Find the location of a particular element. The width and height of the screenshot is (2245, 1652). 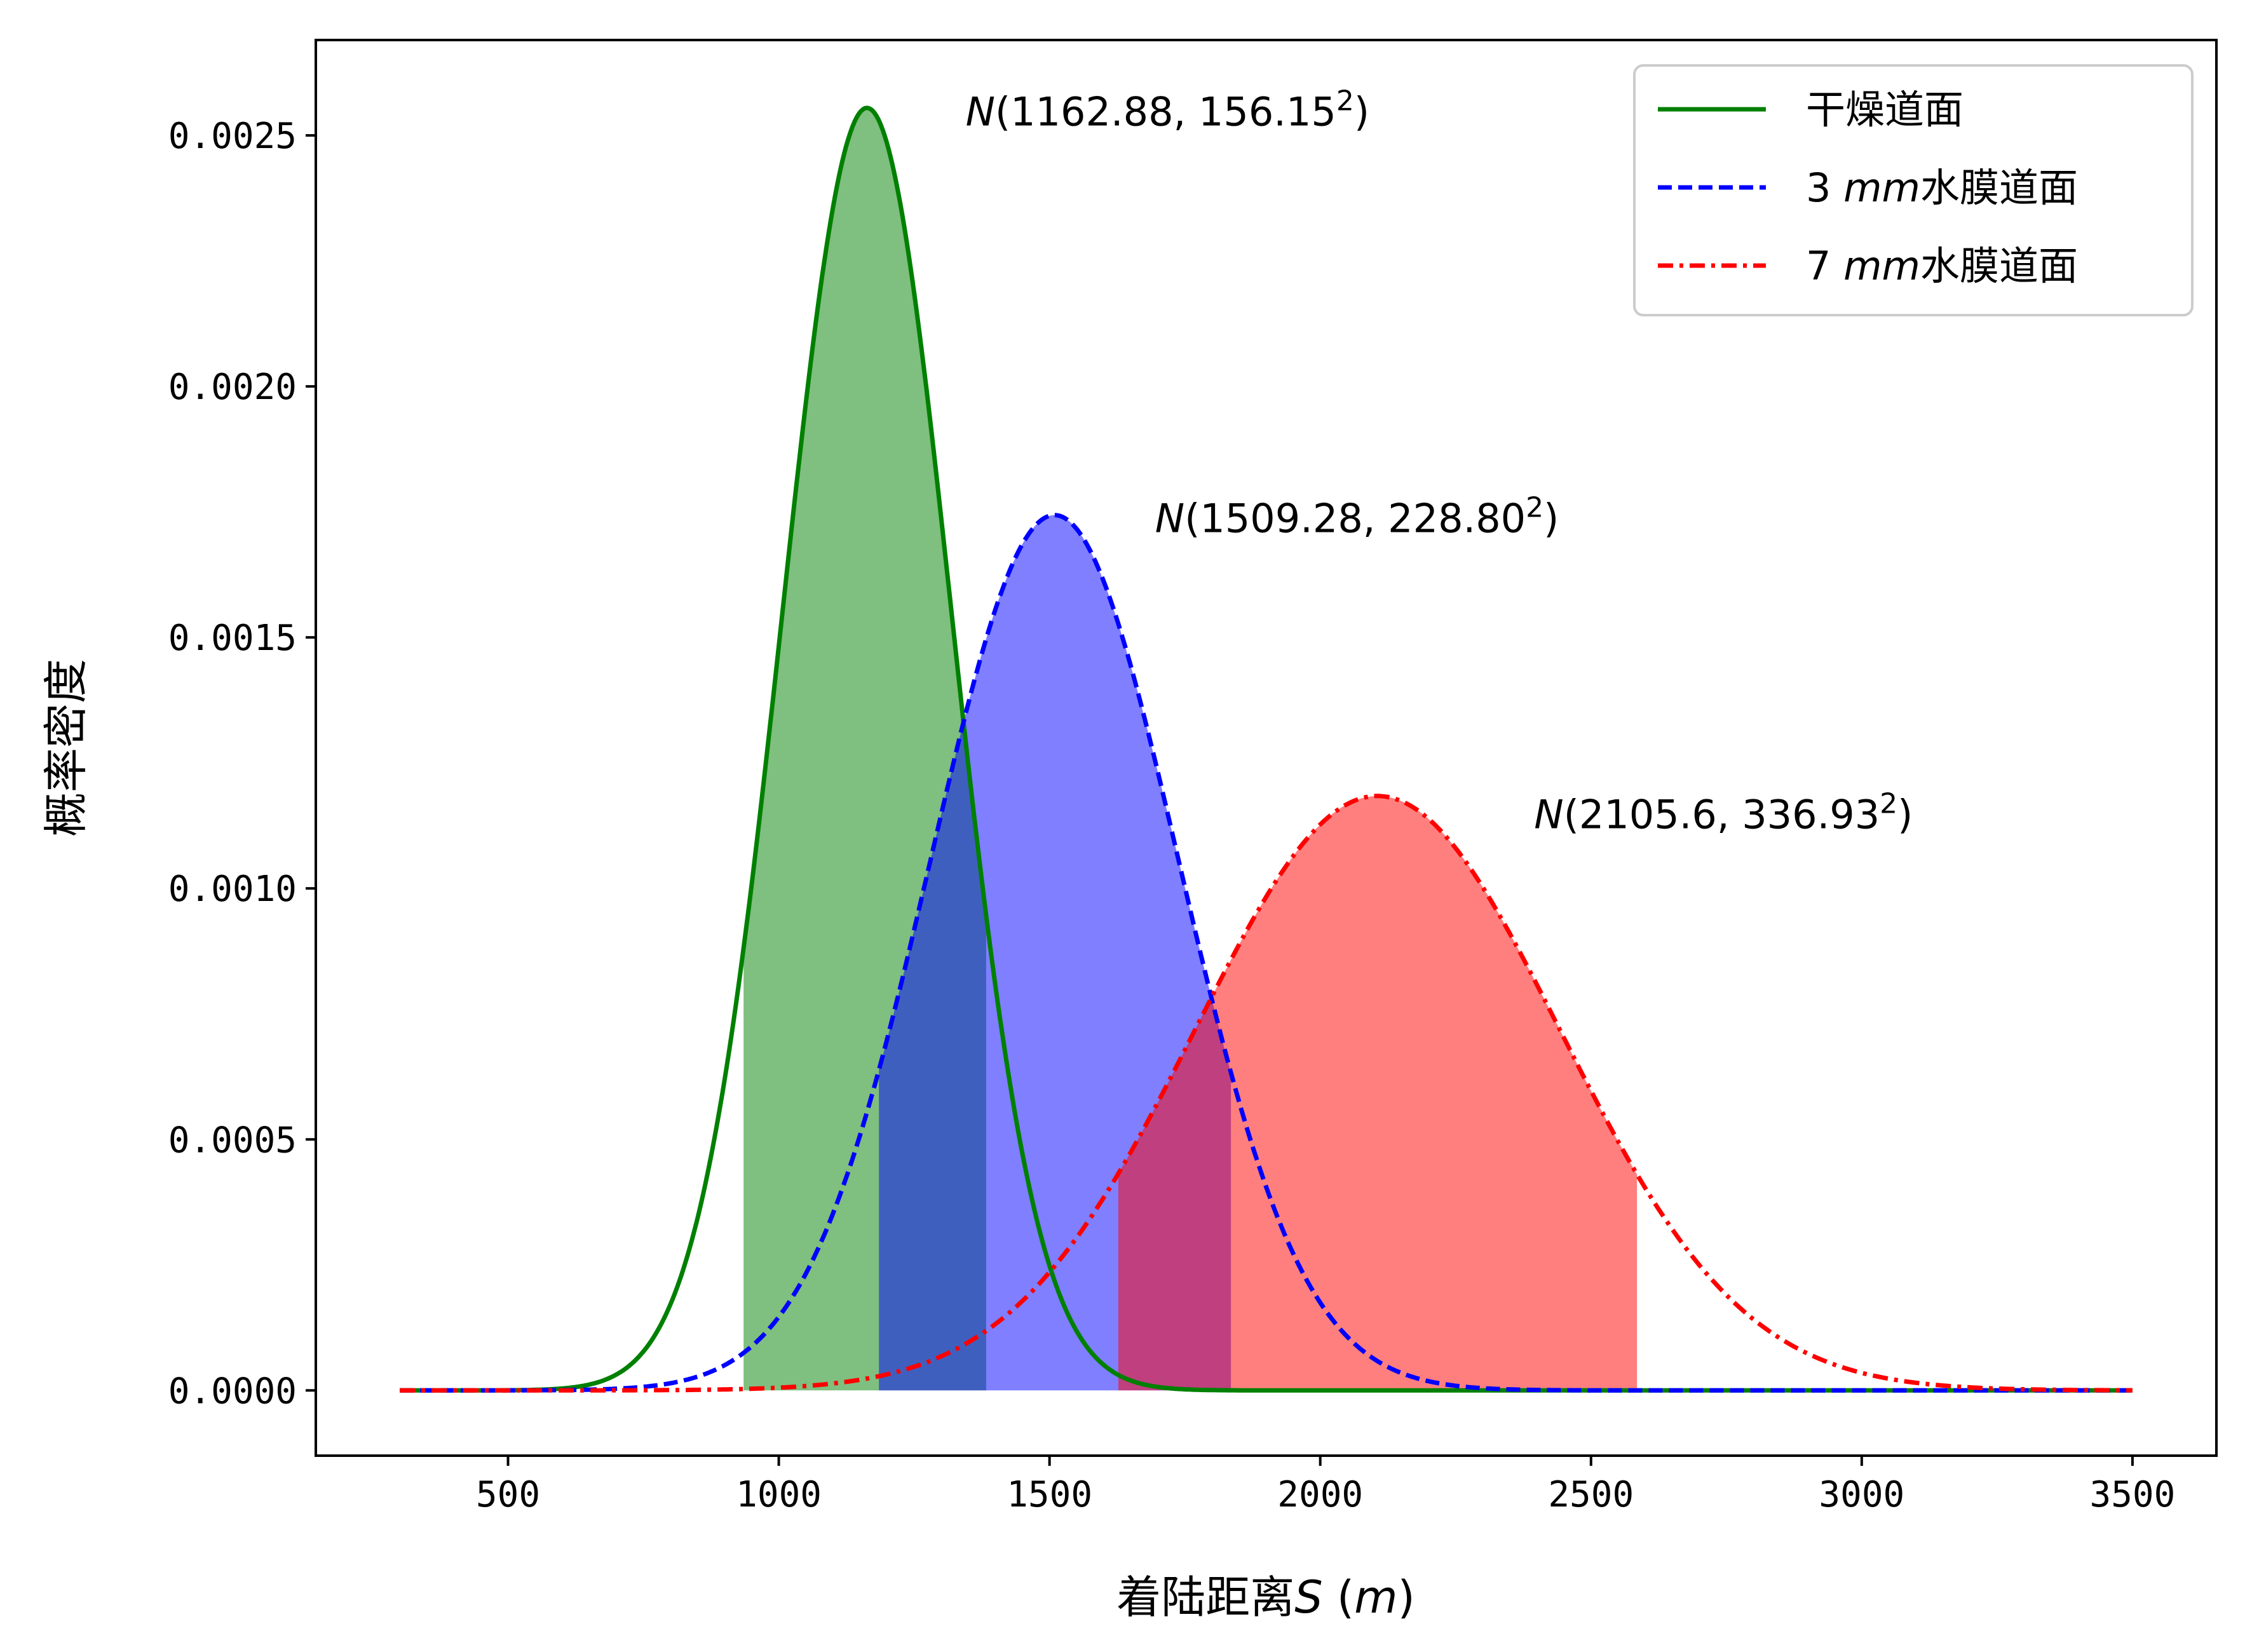

legend-label-series-2: 7 mm水膜道面 is located at coordinates (1942, 266).